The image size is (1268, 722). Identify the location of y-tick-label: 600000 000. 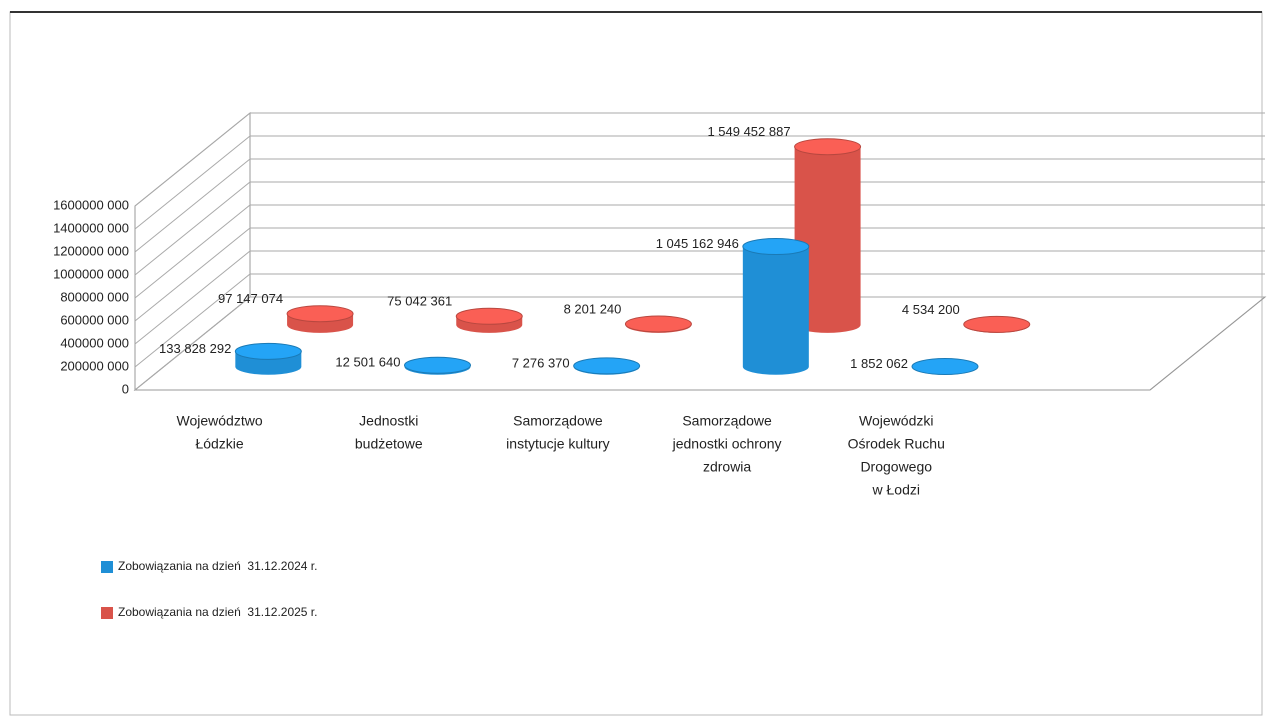
(94, 319).